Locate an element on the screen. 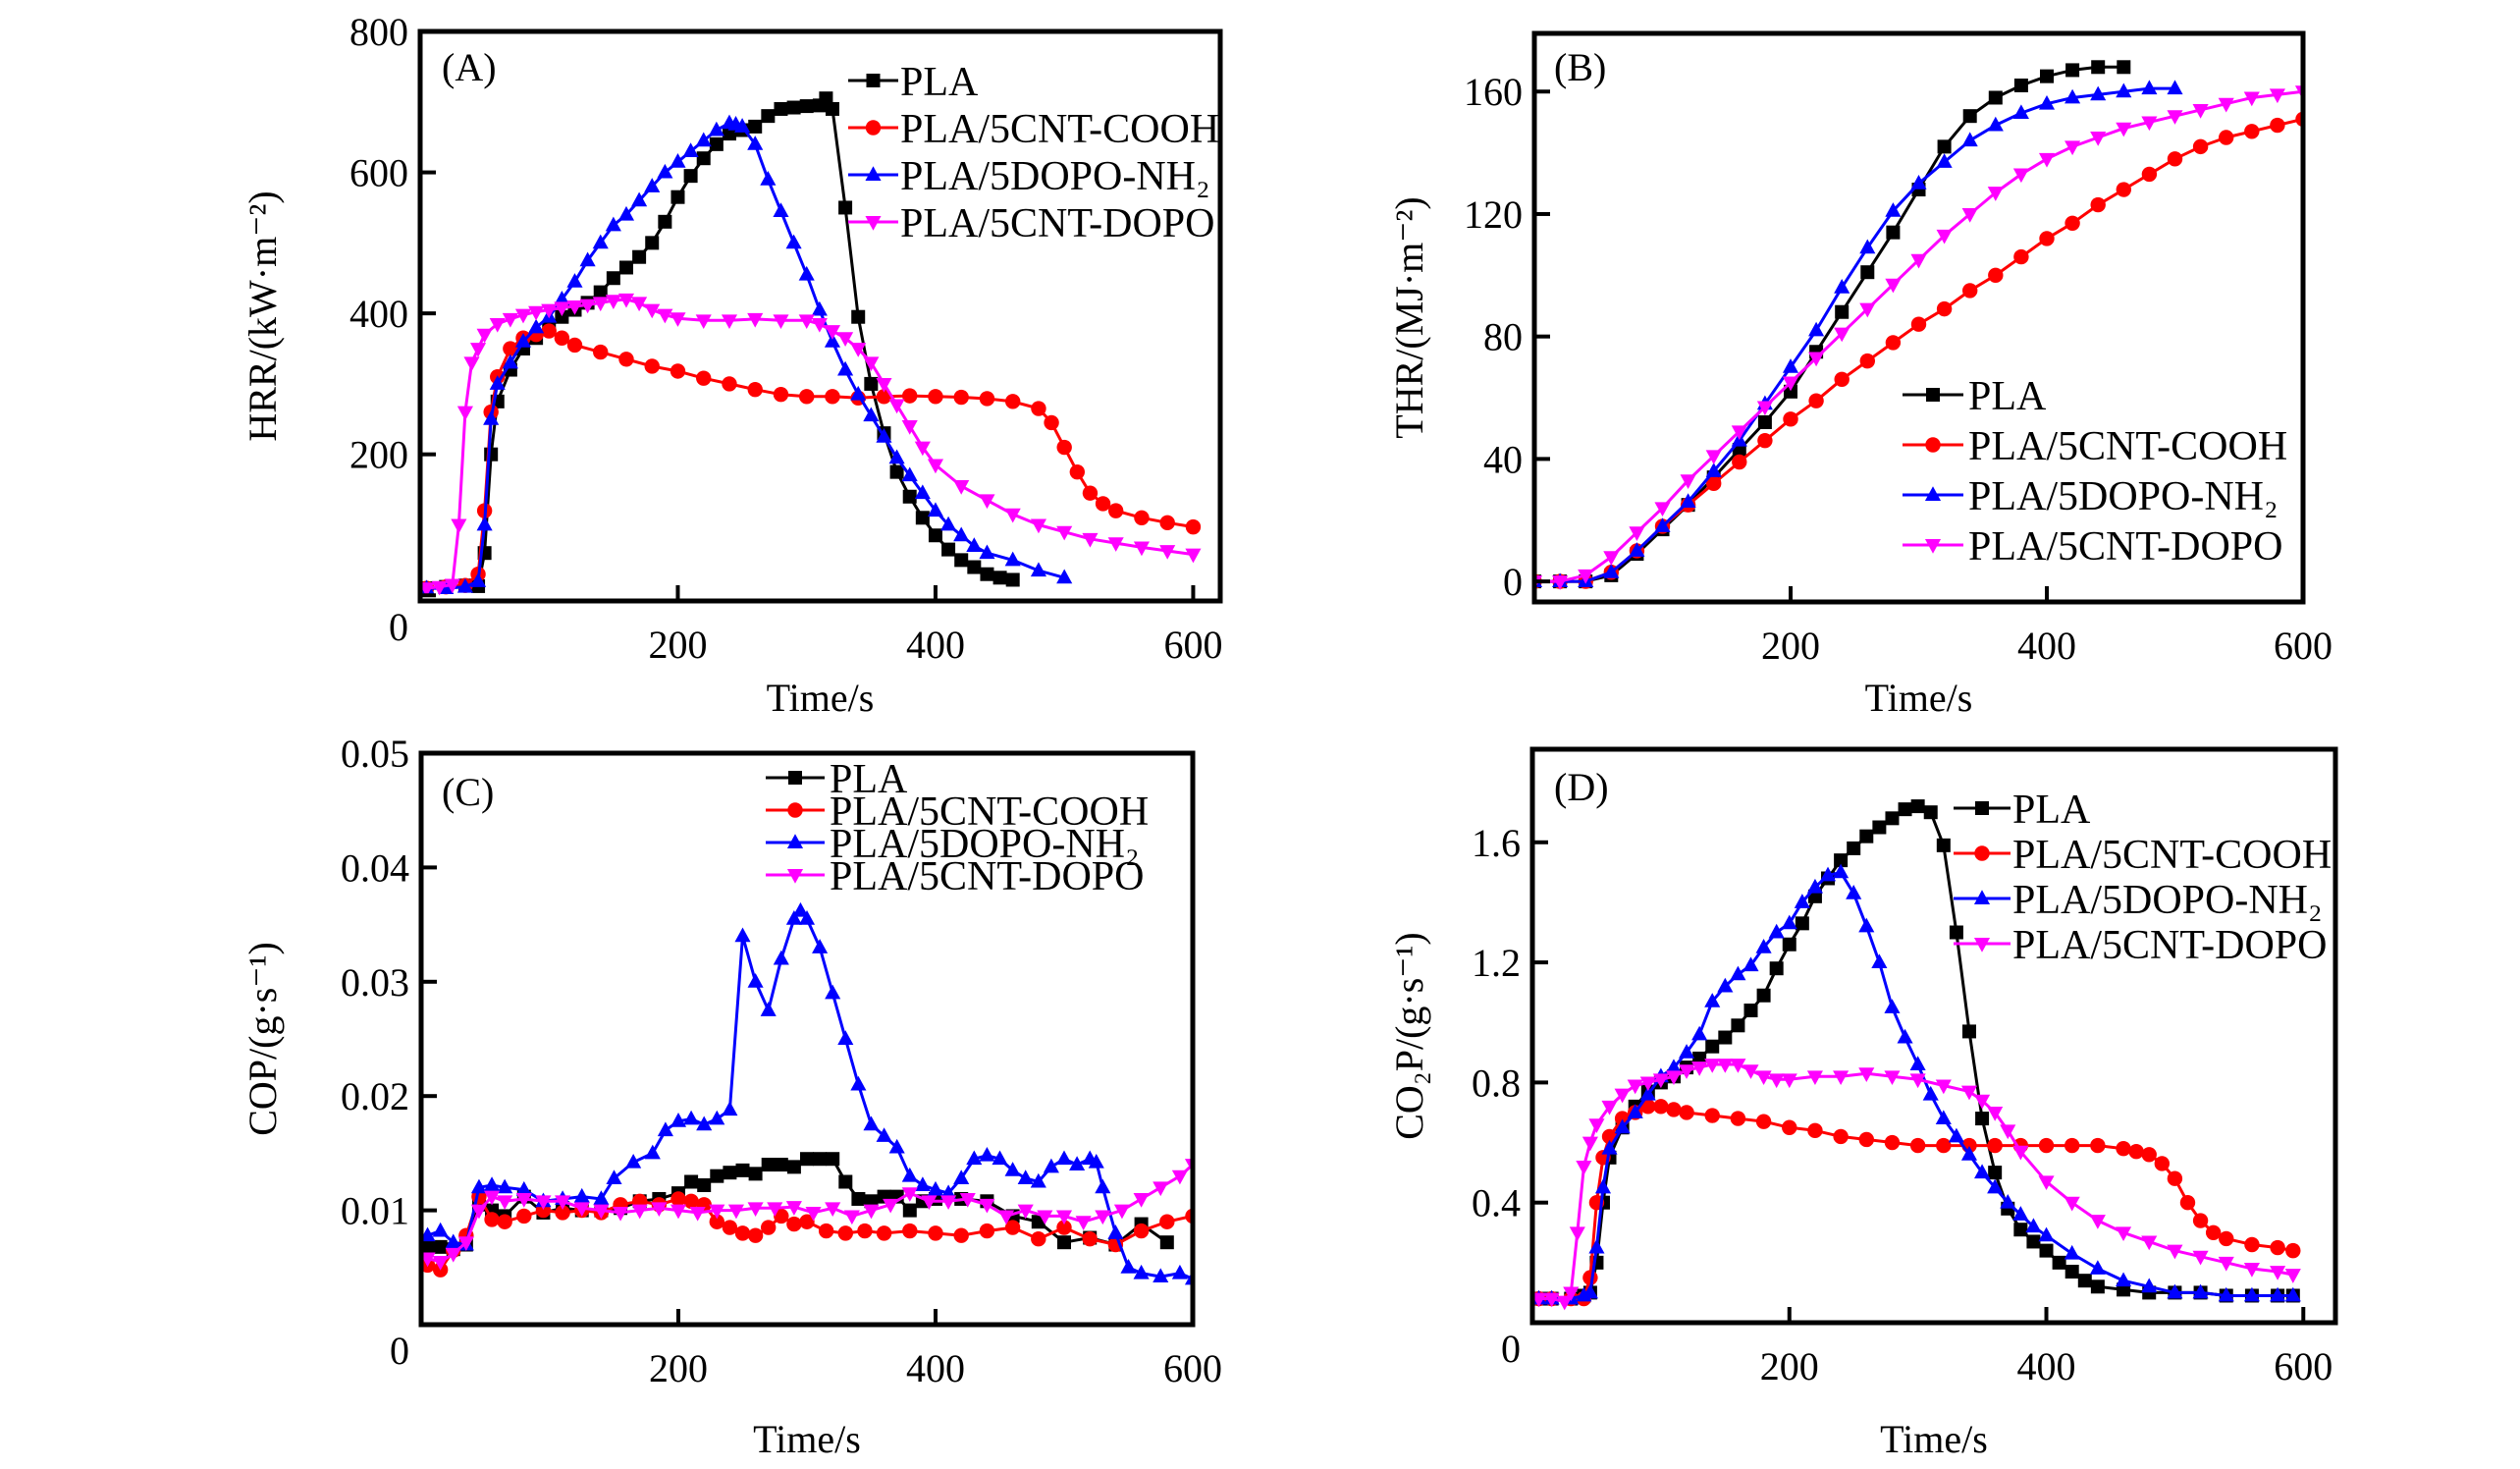 The height and width of the screenshot is (1469, 2520). legend-item: PLA/5DOPO-NH₂ is located at coordinates (2091, 496).